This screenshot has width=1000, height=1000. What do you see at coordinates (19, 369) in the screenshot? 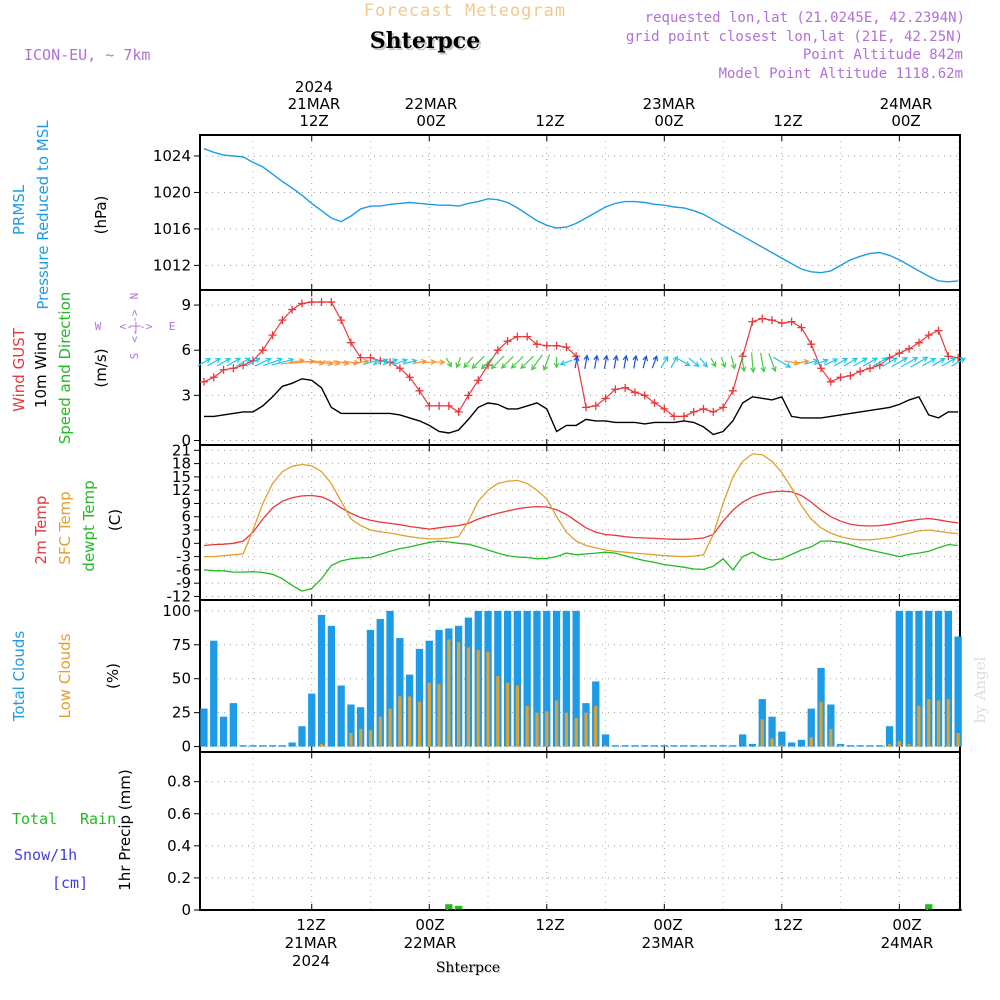
I see `wind-gust-label: Wind GUST` at bounding box center [19, 369].